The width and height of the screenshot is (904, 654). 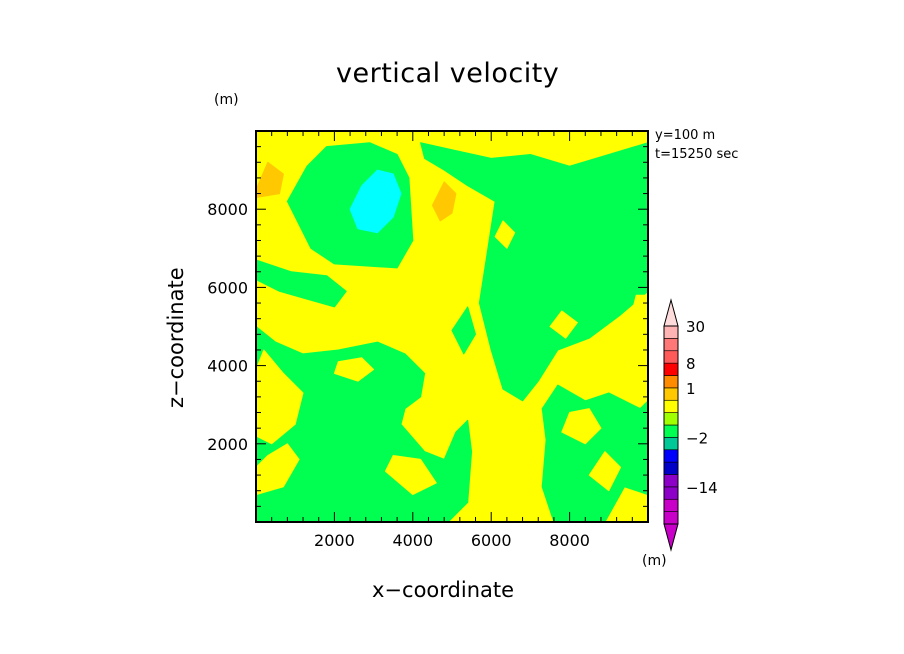 What do you see at coordinates (334, 540) in the screenshot?
I see `x-tick-label: 2000` at bounding box center [334, 540].